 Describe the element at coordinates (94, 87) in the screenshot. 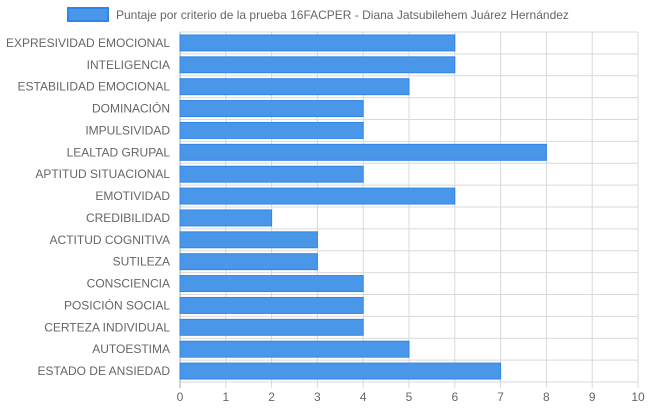

I see `category-label: ESTABILIDAD EMOCIONAL` at that location.